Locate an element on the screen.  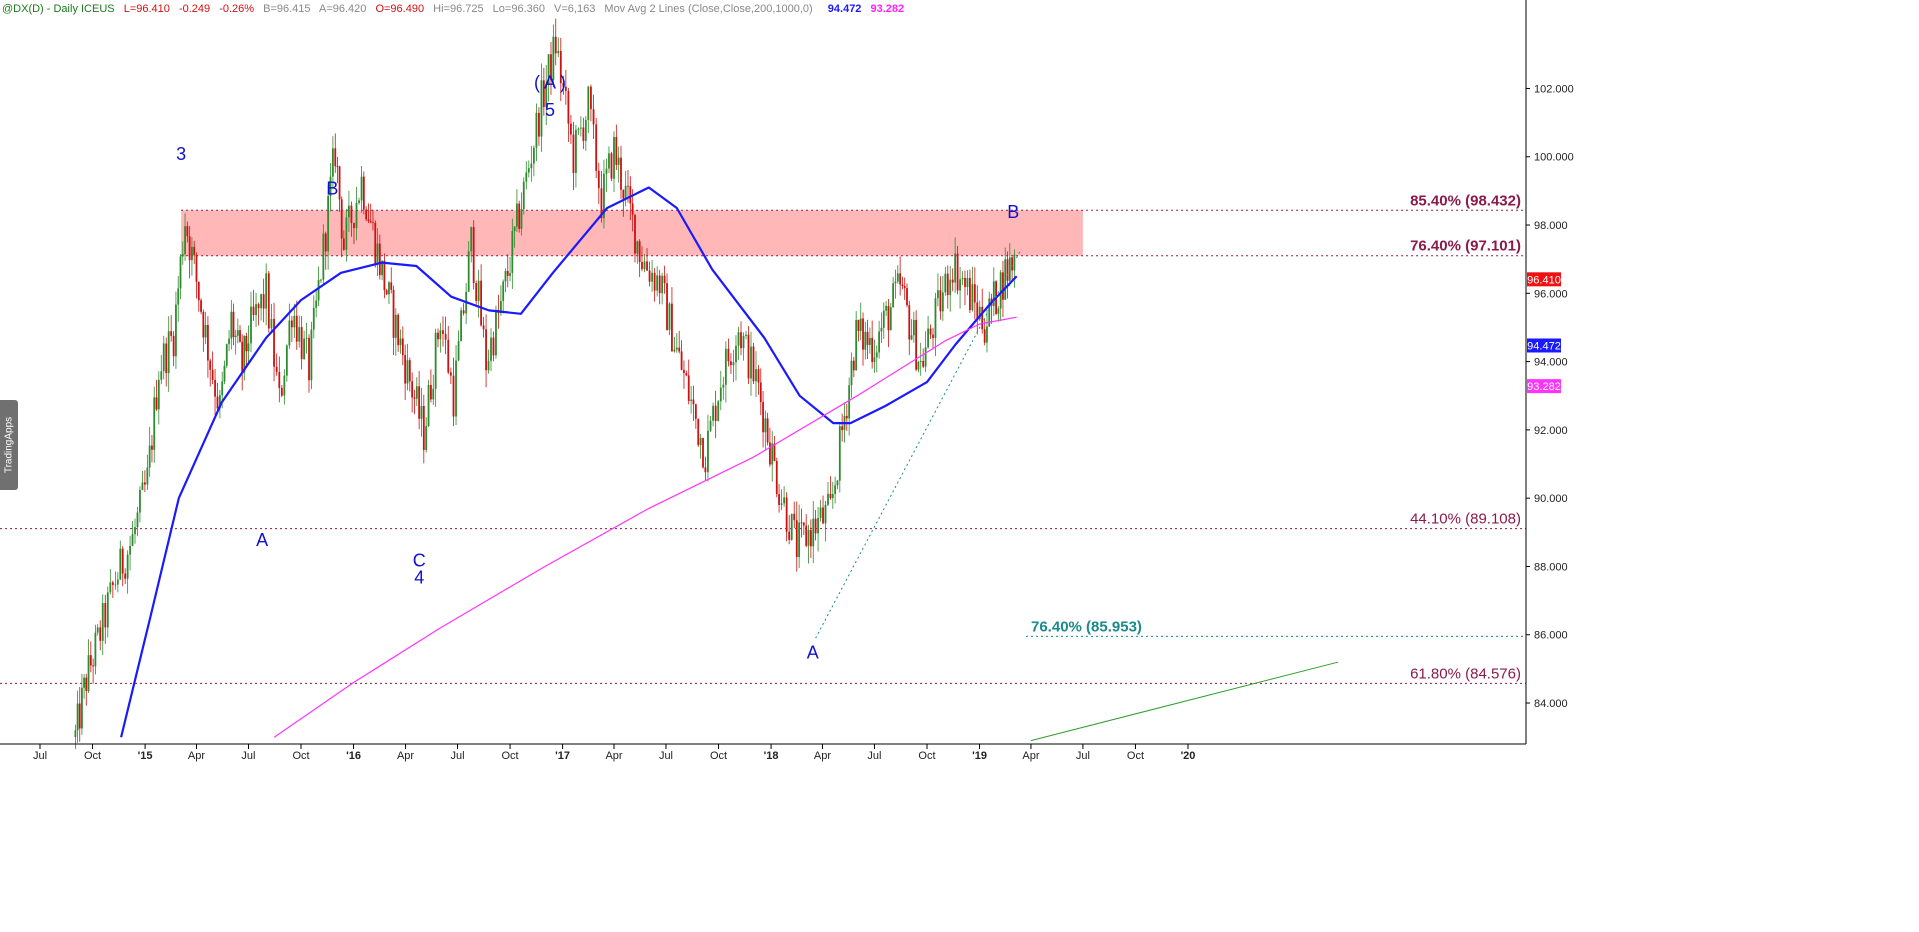
fib-label-1: 76.40% (97.101) is located at coordinates (1465, 246).